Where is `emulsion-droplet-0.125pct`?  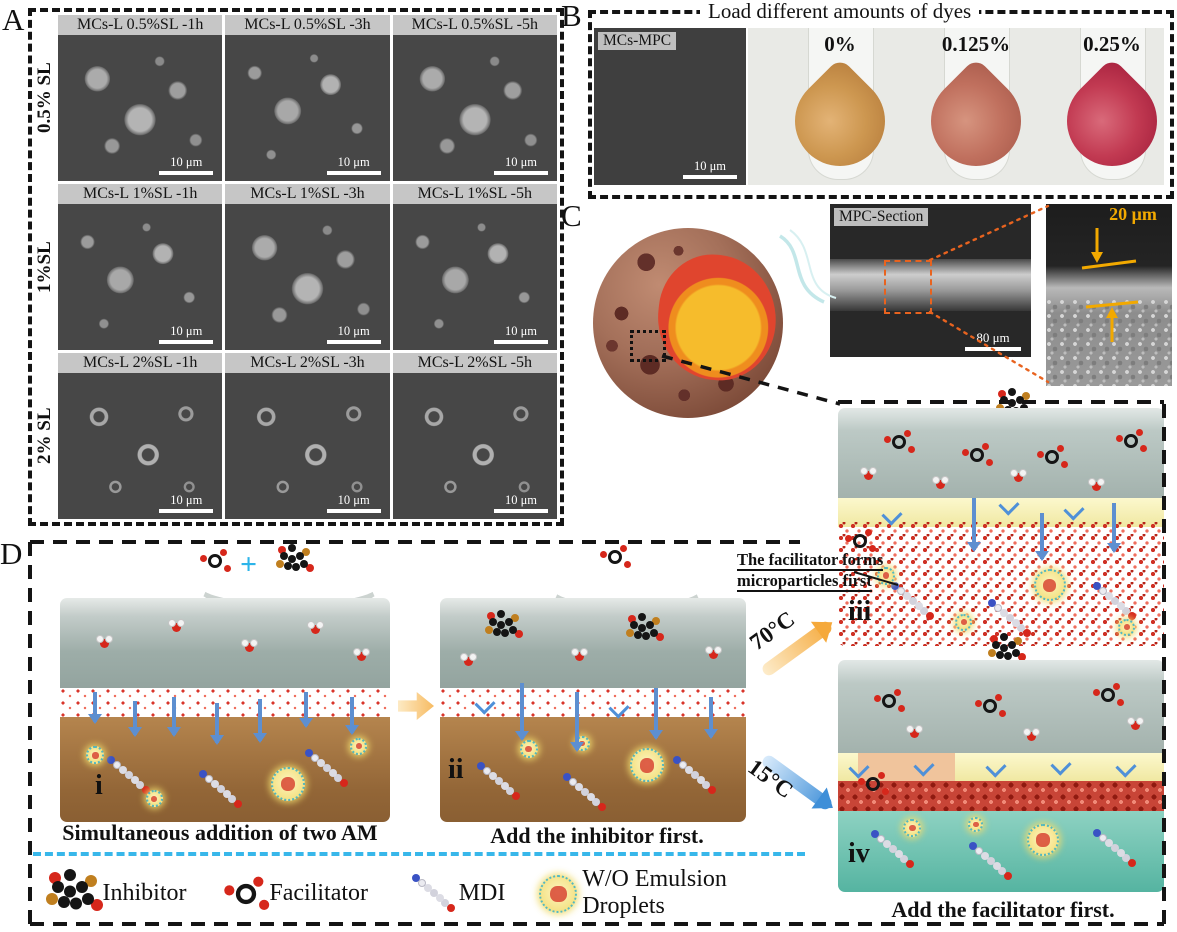 emulsion-droplet-0.125pct is located at coordinates (976, 121).